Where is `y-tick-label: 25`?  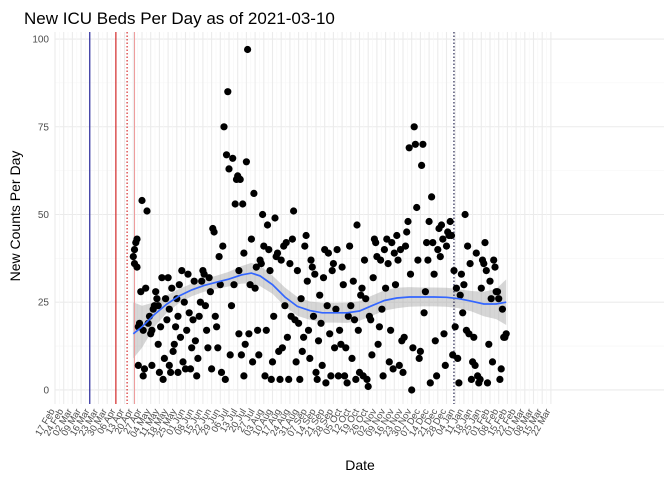 y-tick-label: 25 is located at coordinates (44, 303).